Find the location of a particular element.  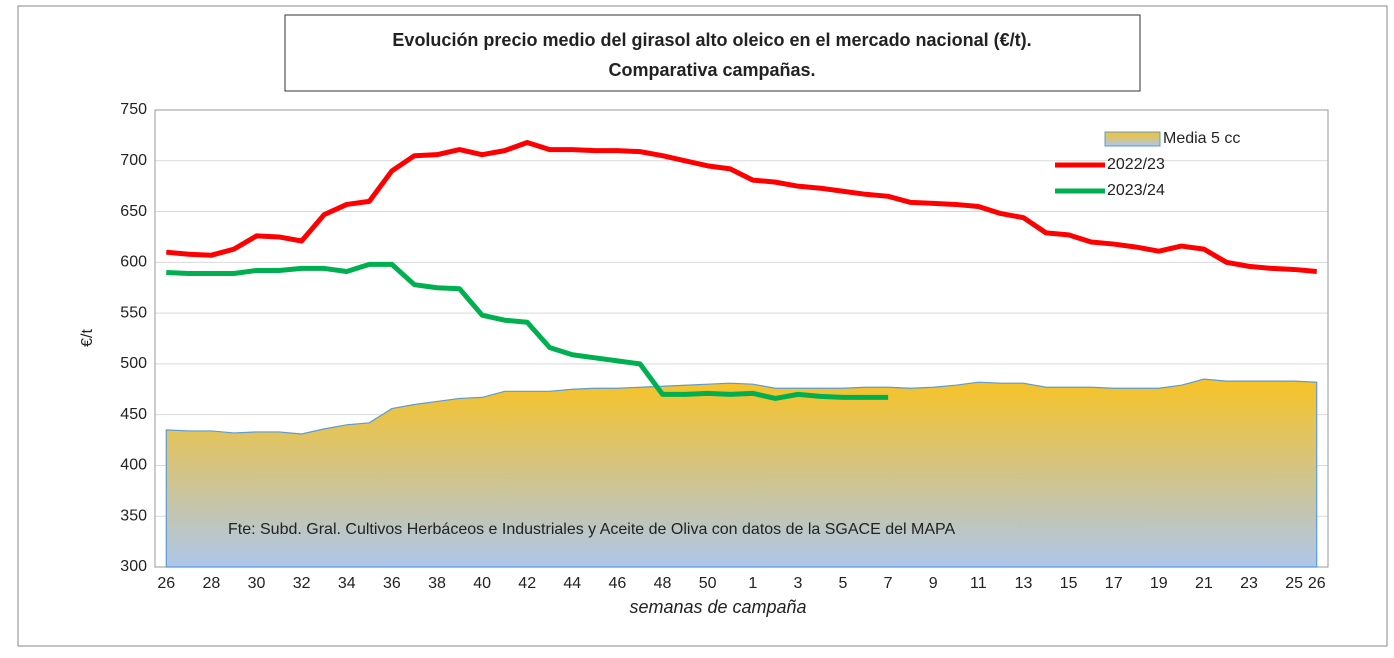

x-tick-label: 28 is located at coordinates (211, 583).